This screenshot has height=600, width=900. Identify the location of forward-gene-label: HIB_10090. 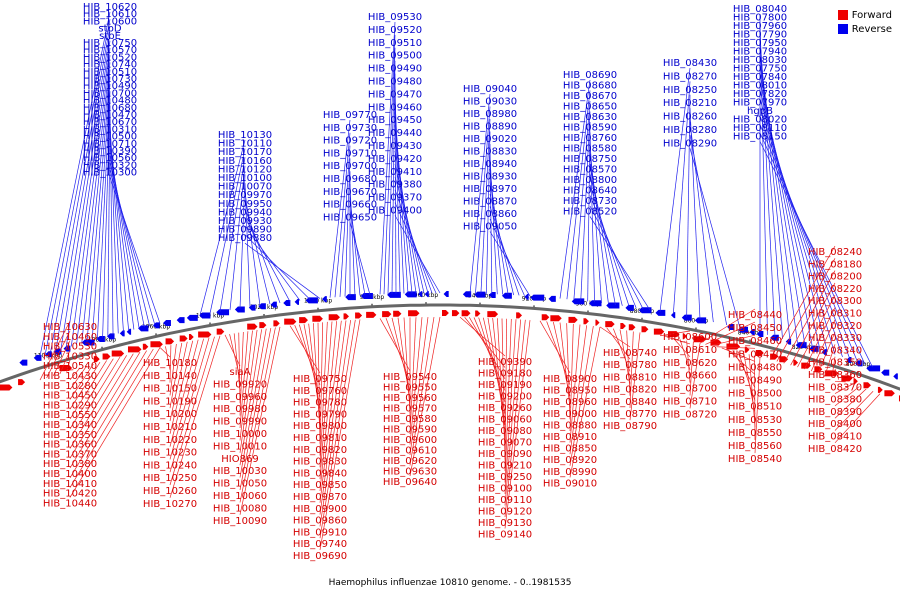
(240, 521).